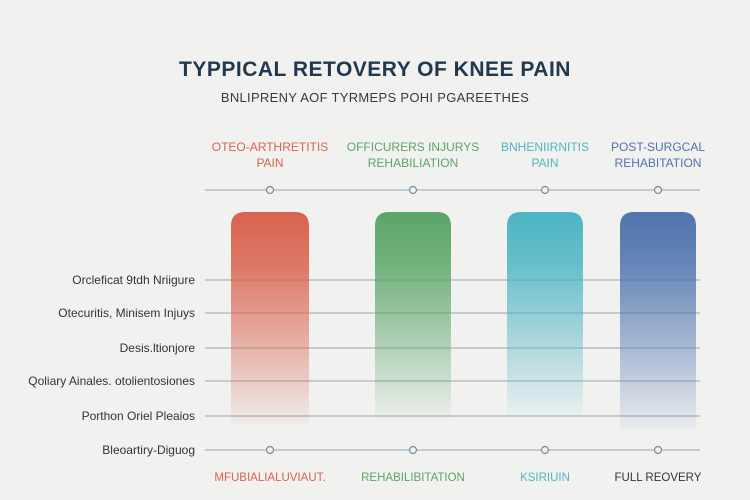 The image size is (750, 500). What do you see at coordinates (413, 147) in the screenshot?
I see `column-header: OFFICURERS INJURYS` at bounding box center [413, 147].